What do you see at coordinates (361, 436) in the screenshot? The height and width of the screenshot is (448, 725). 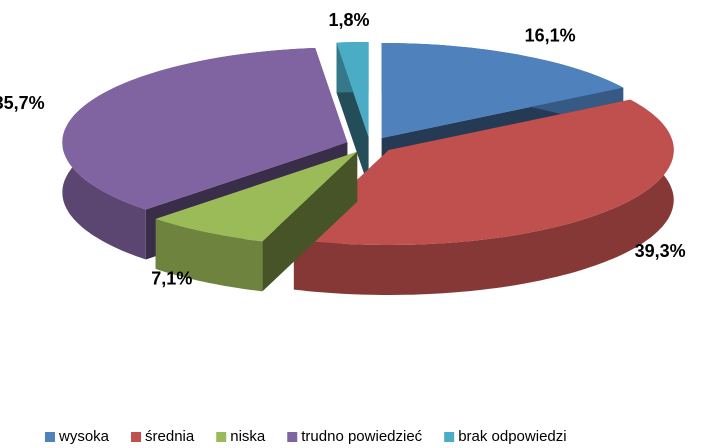 I see `legend-label: trudno powiedzieć` at bounding box center [361, 436].